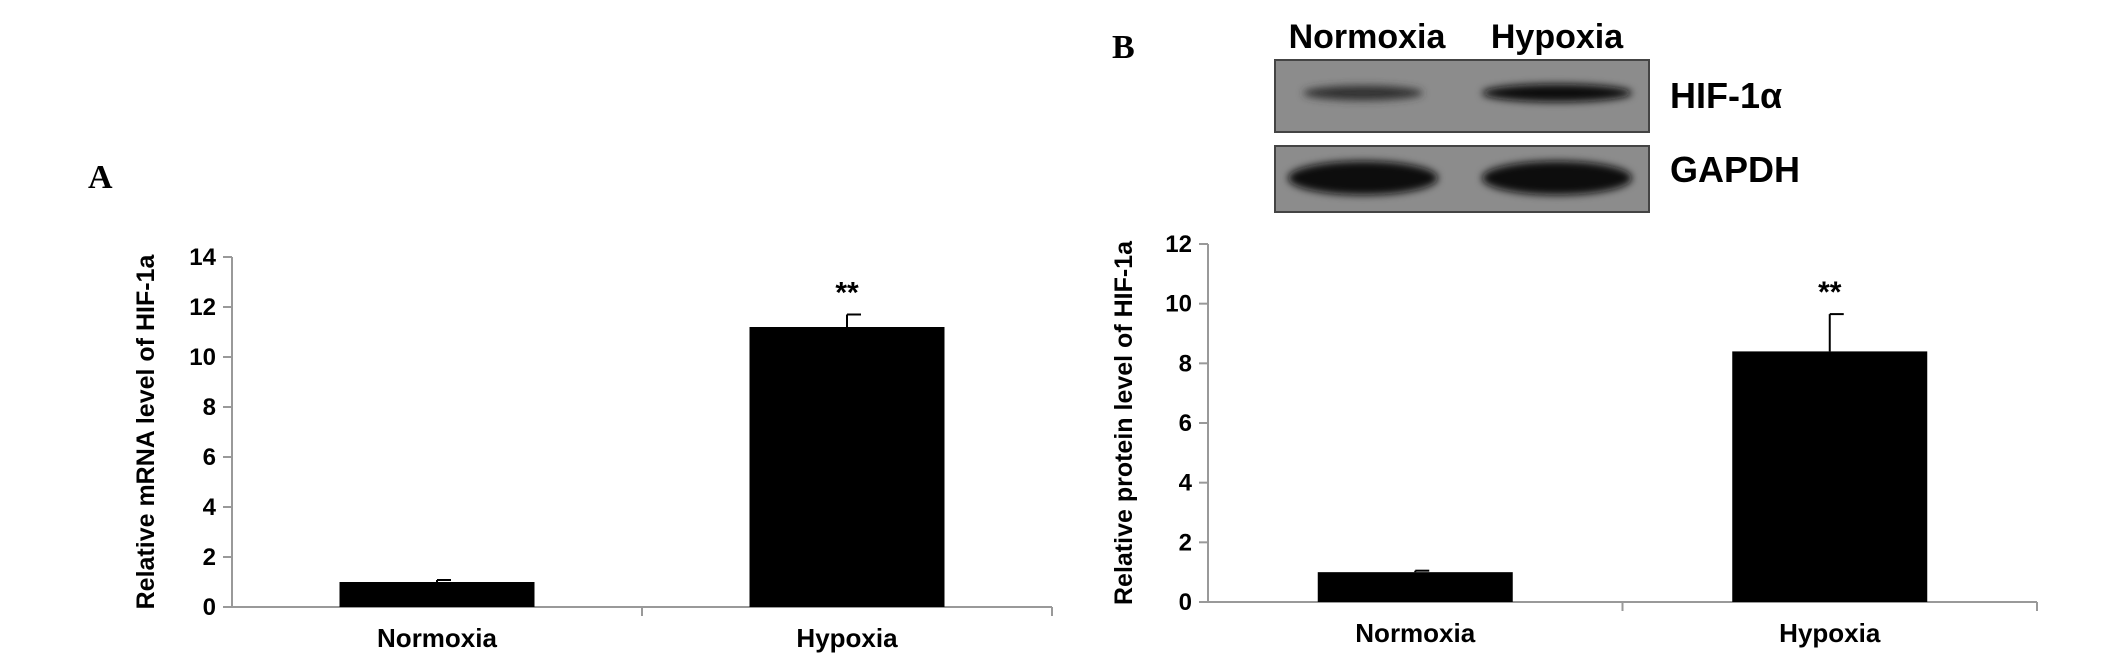 The width and height of the screenshot is (2125, 667). What do you see at coordinates (1124, 422) in the screenshot?
I see `chart-b-y-axis-label: Relative protein level of HIF-1a` at bounding box center [1124, 422].